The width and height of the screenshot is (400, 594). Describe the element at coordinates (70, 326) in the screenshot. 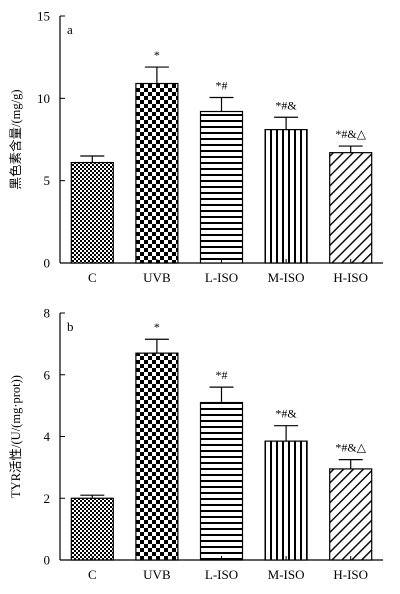

I see `panel-label: b` at that location.